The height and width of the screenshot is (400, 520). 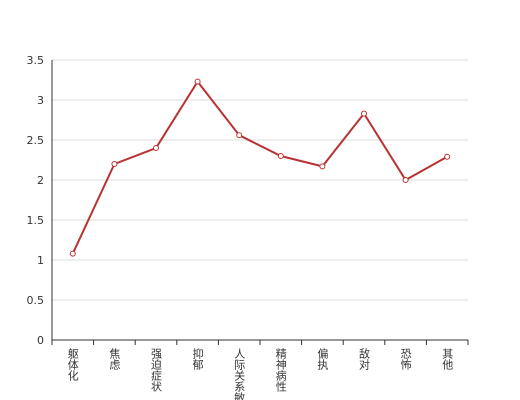 What do you see at coordinates (36, 140) in the screenshot?
I see `y-tick-label: 2.5` at bounding box center [36, 140].